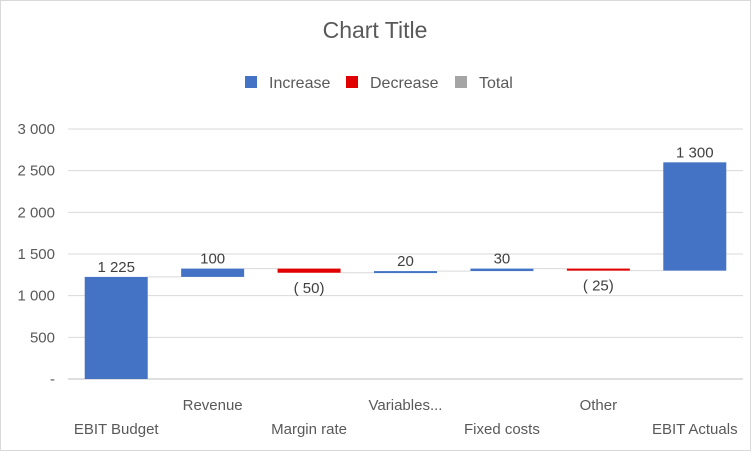 The height and width of the screenshot is (451, 751). What do you see at coordinates (309, 288) in the screenshot?
I see `data-label: ( 50)` at bounding box center [309, 288].